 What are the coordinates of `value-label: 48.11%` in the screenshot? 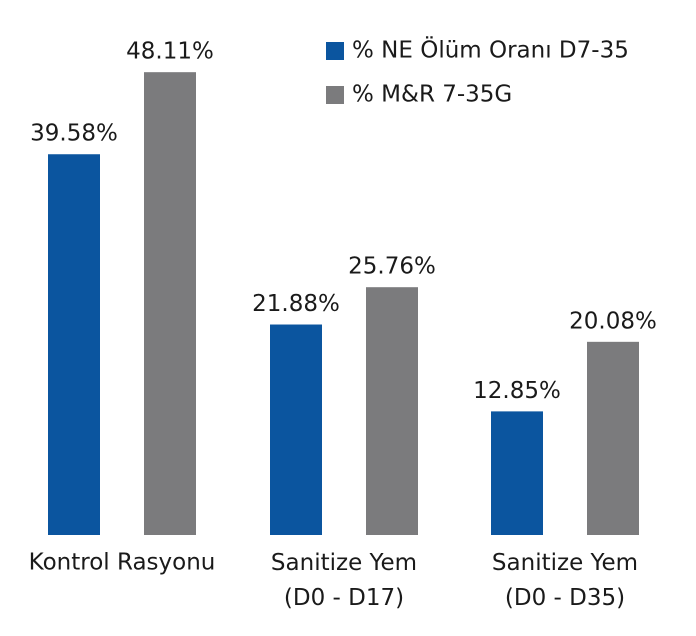 It's located at (170, 52).